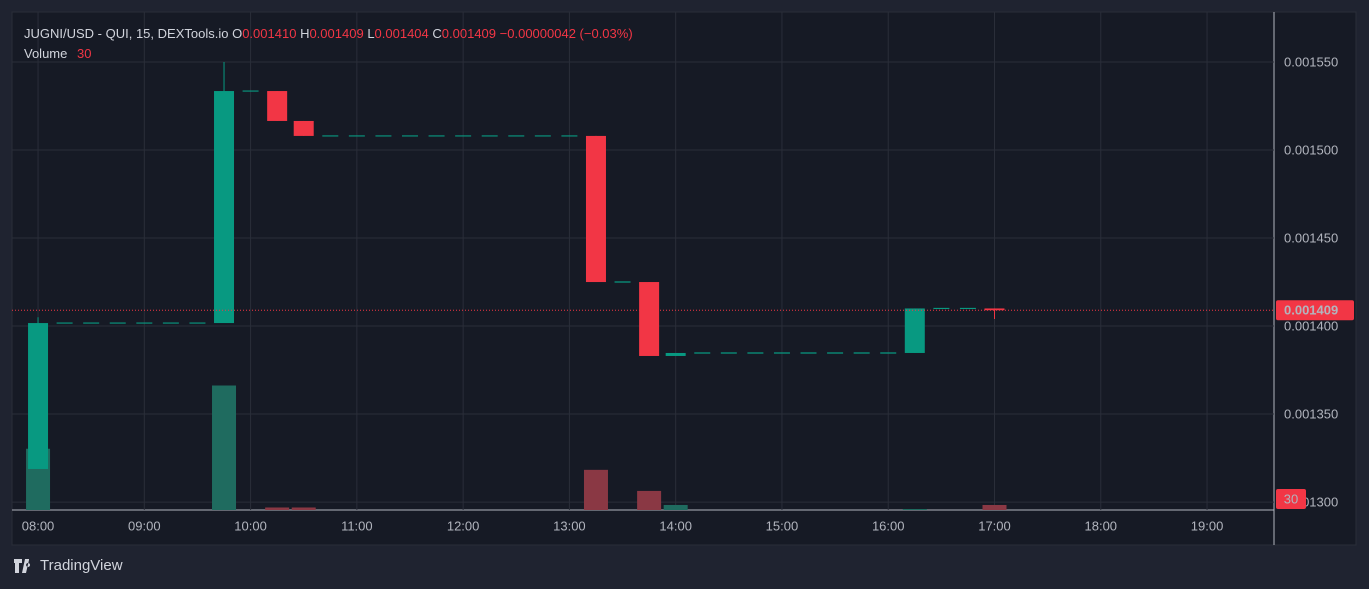  Describe the element at coordinates (84, 53) in the screenshot. I see `volume-value: 30` at that location.